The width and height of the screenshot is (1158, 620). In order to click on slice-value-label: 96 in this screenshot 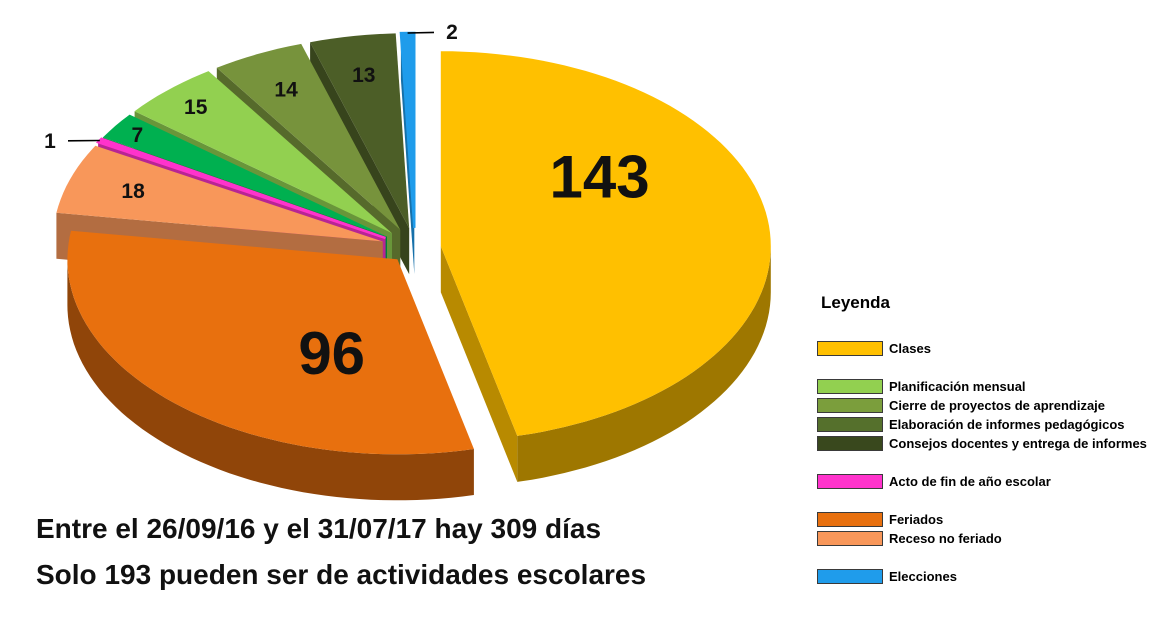, I will do `click(331, 353)`.